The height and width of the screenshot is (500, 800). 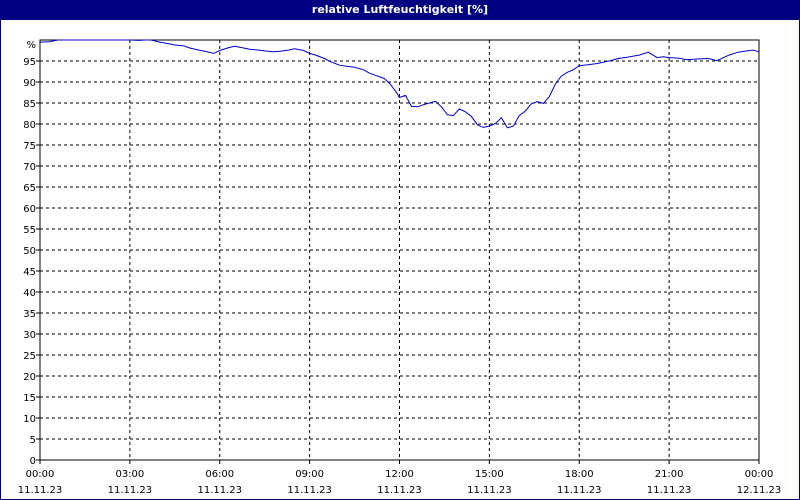 What do you see at coordinates (29, 83) in the screenshot?
I see `y-tick-label: 90` at bounding box center [29, 83].